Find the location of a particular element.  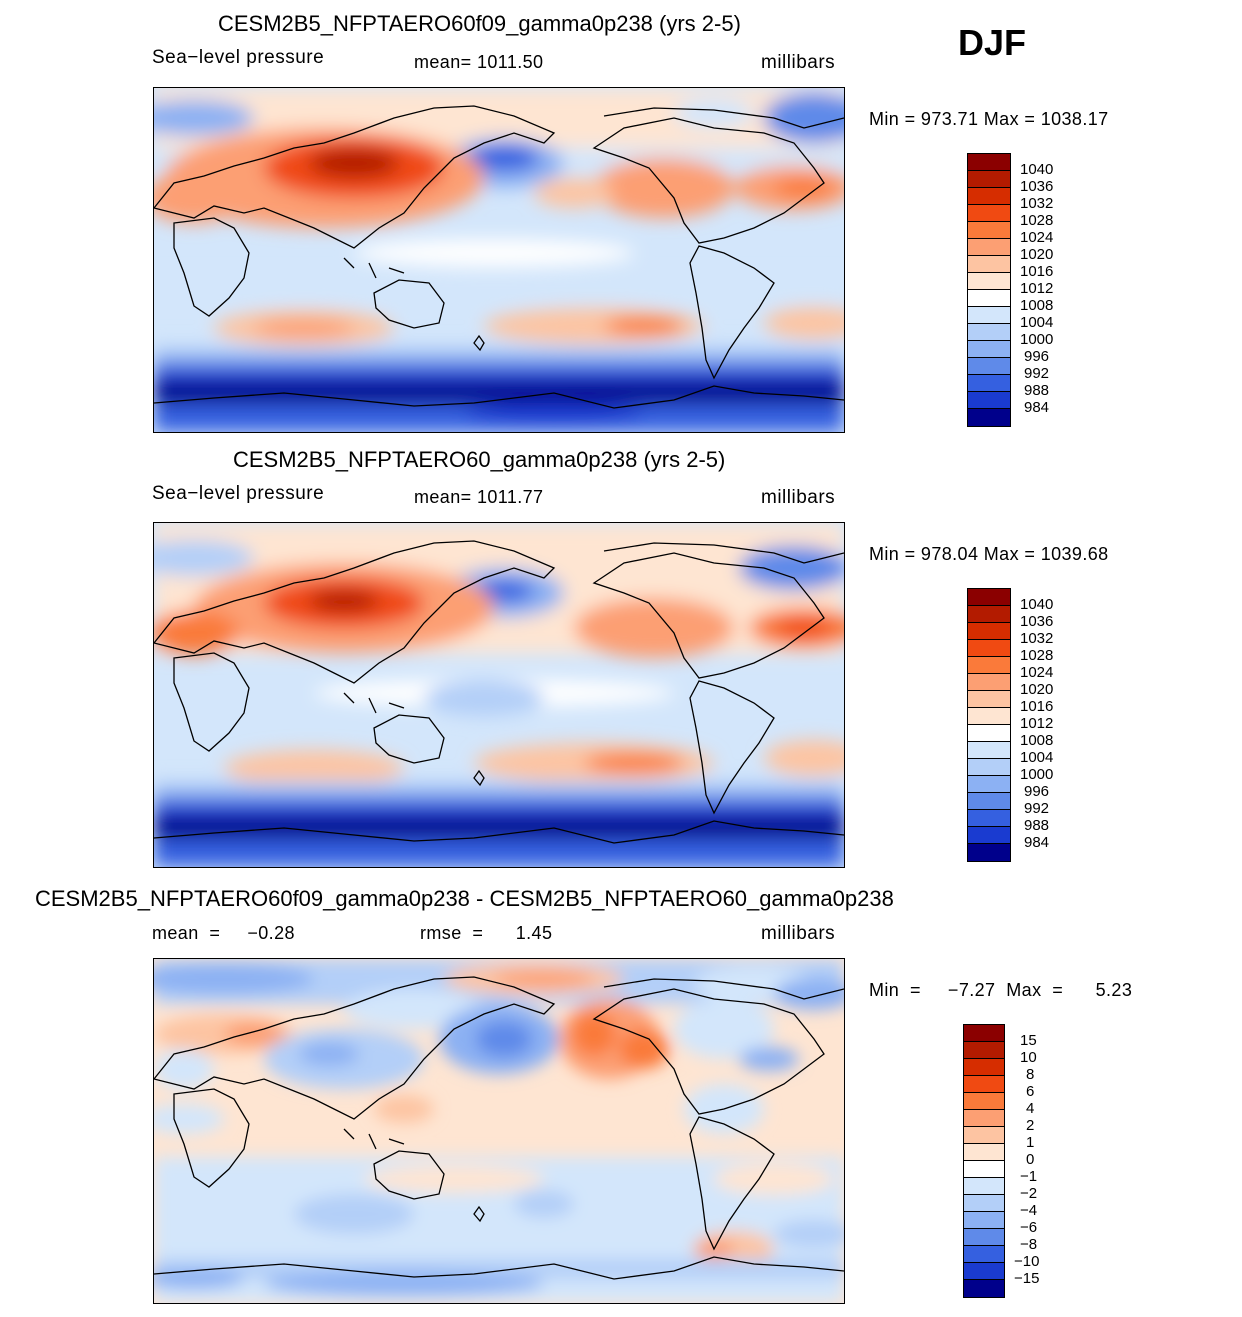

panel-3-colorbar-label: 8 is located at coordinates (1030, 1074).